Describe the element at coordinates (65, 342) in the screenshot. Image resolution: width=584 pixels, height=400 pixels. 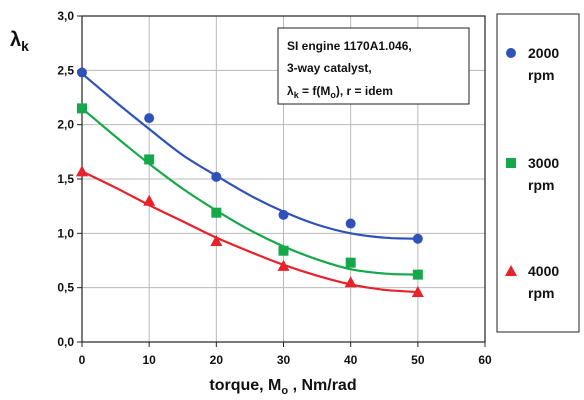
I see `y-tick-label: 0,0` at that location.